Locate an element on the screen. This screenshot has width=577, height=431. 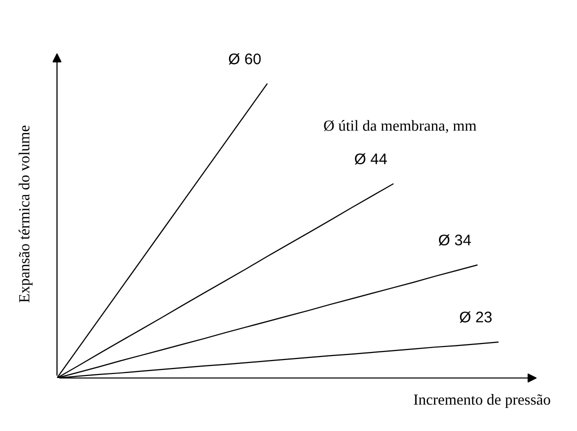
x-axis-title: Incremento de pressão is located at coordinates (482, 401).